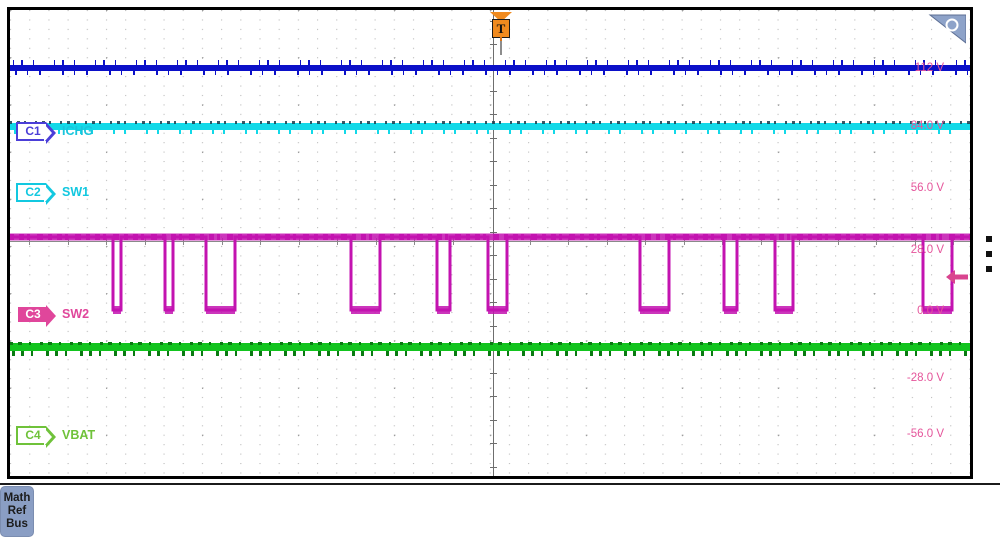  What do you see at coordinates (490, 237) in the screenshot?
I see `trace-c3-noise` at bounding box center [490, 237].